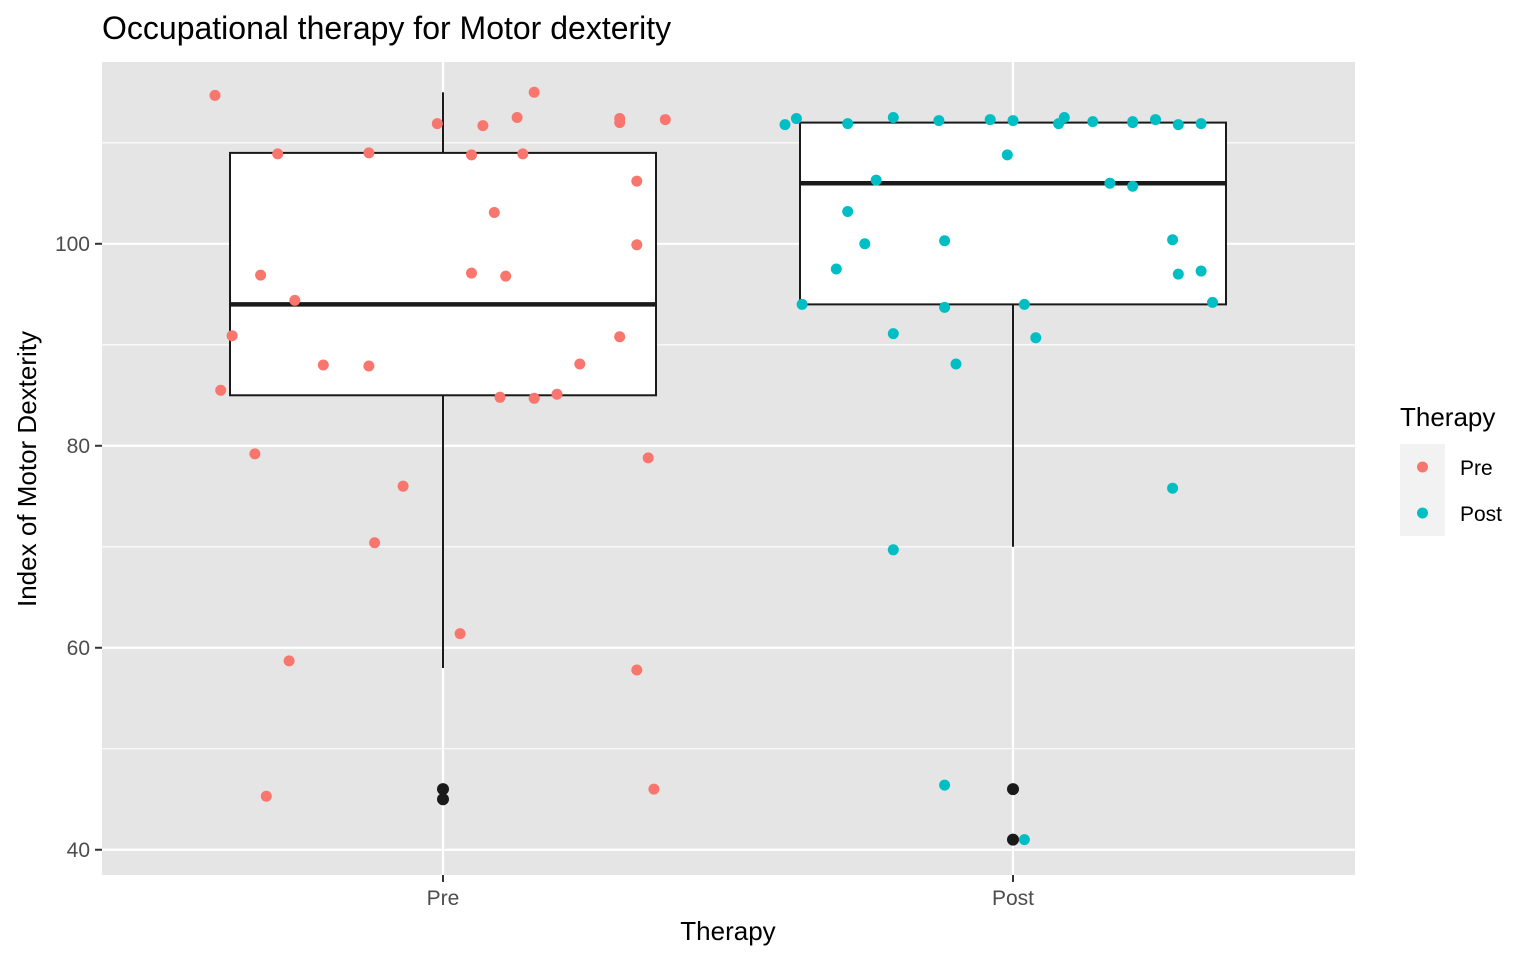 This screenshot has width=1536, height=960. What do you see at coordinates (1451, 513) in the screenshot?
I see `legend-item-post: Post` at bounding box center [1451, 513].